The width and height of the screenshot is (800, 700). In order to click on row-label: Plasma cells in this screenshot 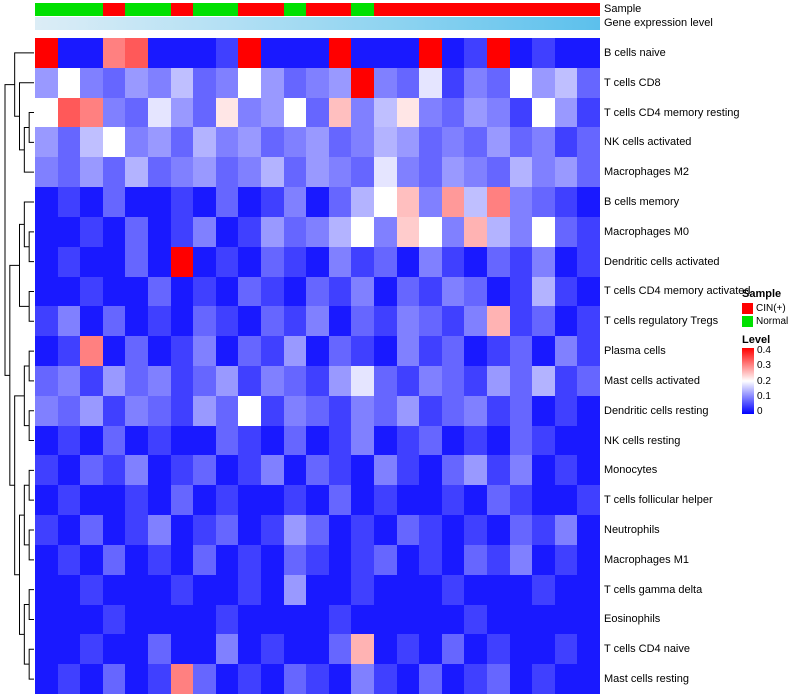, I will do `click(635, 351)`.